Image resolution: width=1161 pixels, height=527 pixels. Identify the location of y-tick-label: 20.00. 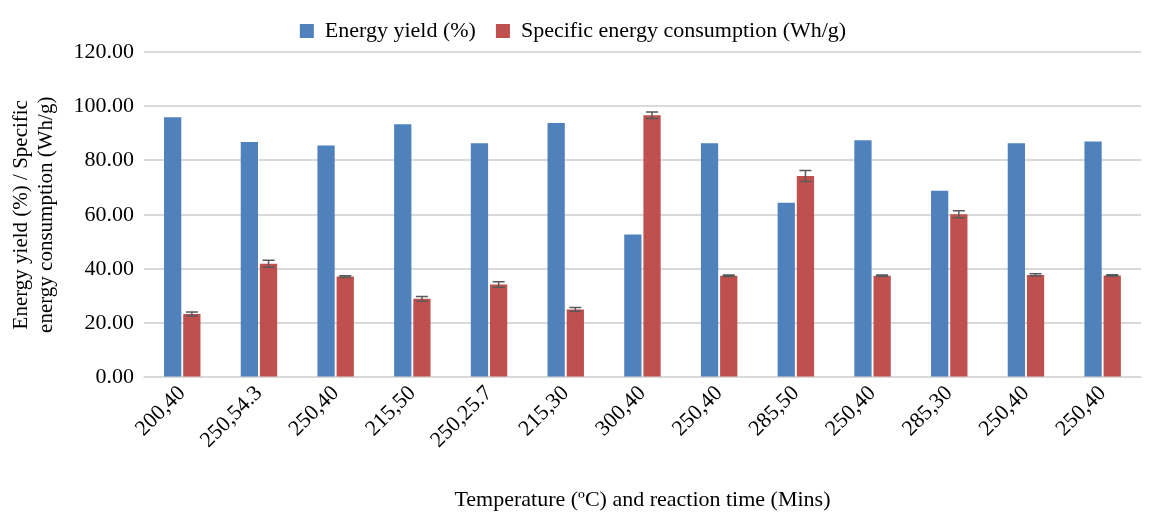
(109, 322).